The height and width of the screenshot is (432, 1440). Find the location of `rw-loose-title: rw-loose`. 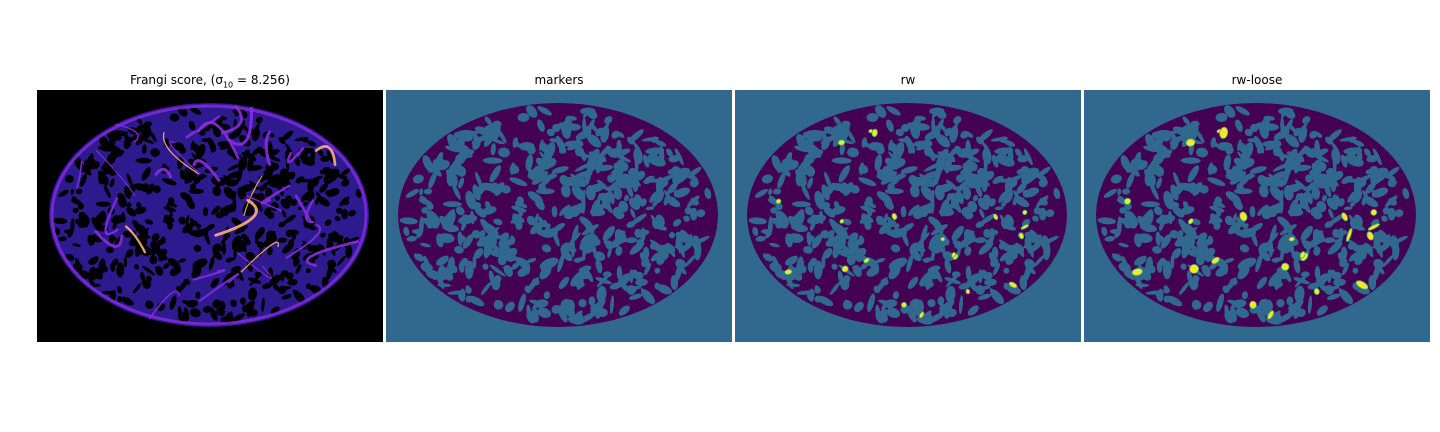

rw-loose-title: rw-loose is located at coordinates (1257, 80).